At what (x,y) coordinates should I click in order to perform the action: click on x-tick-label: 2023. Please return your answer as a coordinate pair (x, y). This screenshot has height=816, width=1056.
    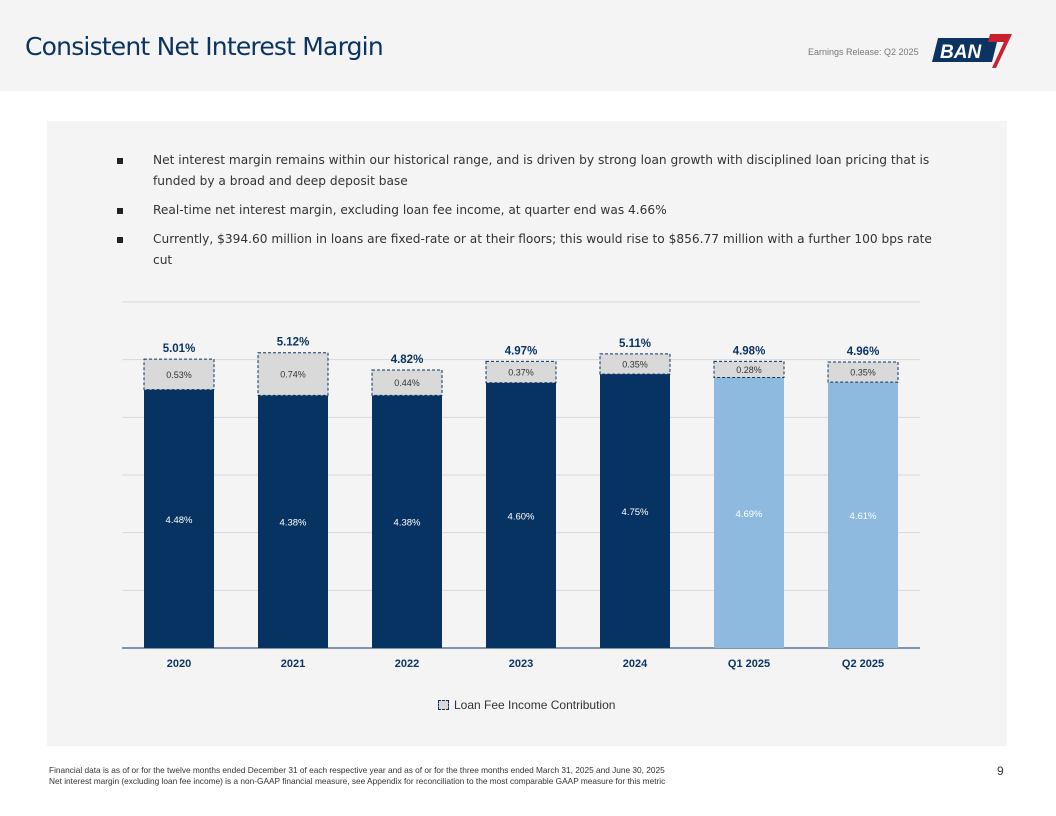
    Looking at the image, I should click on (521, 664).